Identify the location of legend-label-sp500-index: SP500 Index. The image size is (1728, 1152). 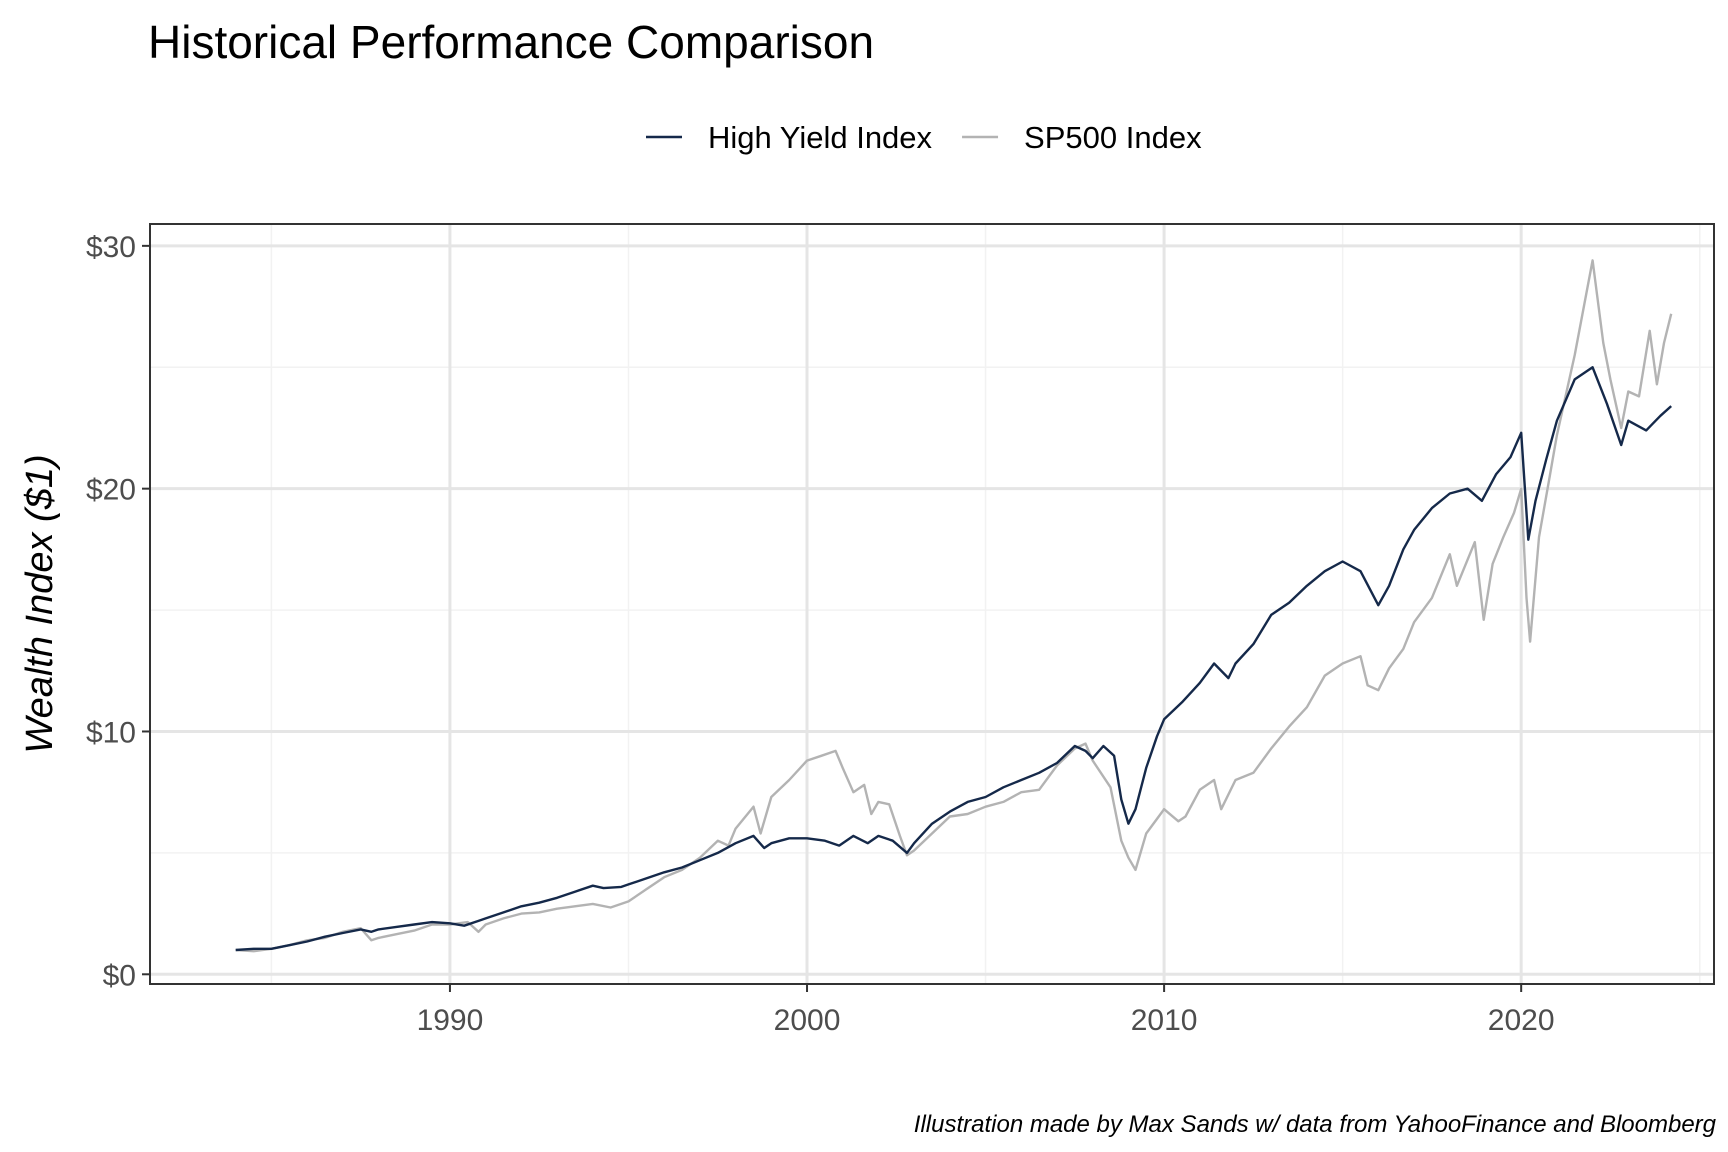
(1113, 137).